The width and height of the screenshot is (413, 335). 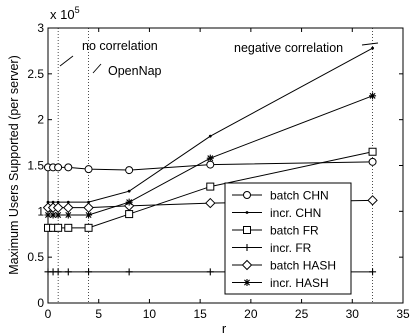 I want to click on x-tick-label: 25, so click(x=302, y=314).